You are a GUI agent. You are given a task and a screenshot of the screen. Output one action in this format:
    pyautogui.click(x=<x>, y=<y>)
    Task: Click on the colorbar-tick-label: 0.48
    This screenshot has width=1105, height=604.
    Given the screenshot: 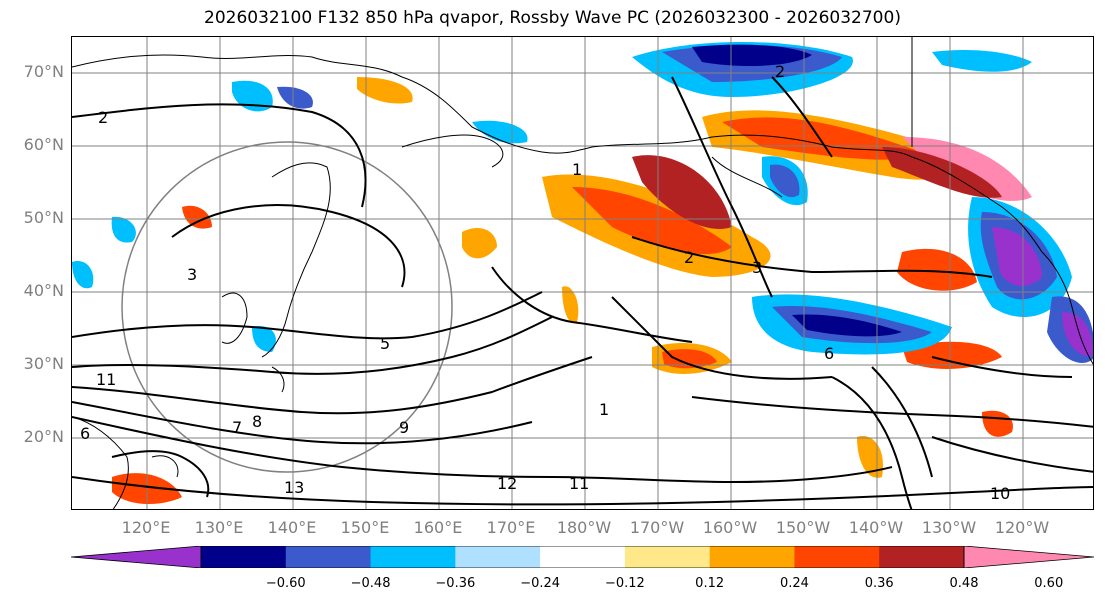 What is the action you would take?
    pyautogui.click(x=964, y=583)
    